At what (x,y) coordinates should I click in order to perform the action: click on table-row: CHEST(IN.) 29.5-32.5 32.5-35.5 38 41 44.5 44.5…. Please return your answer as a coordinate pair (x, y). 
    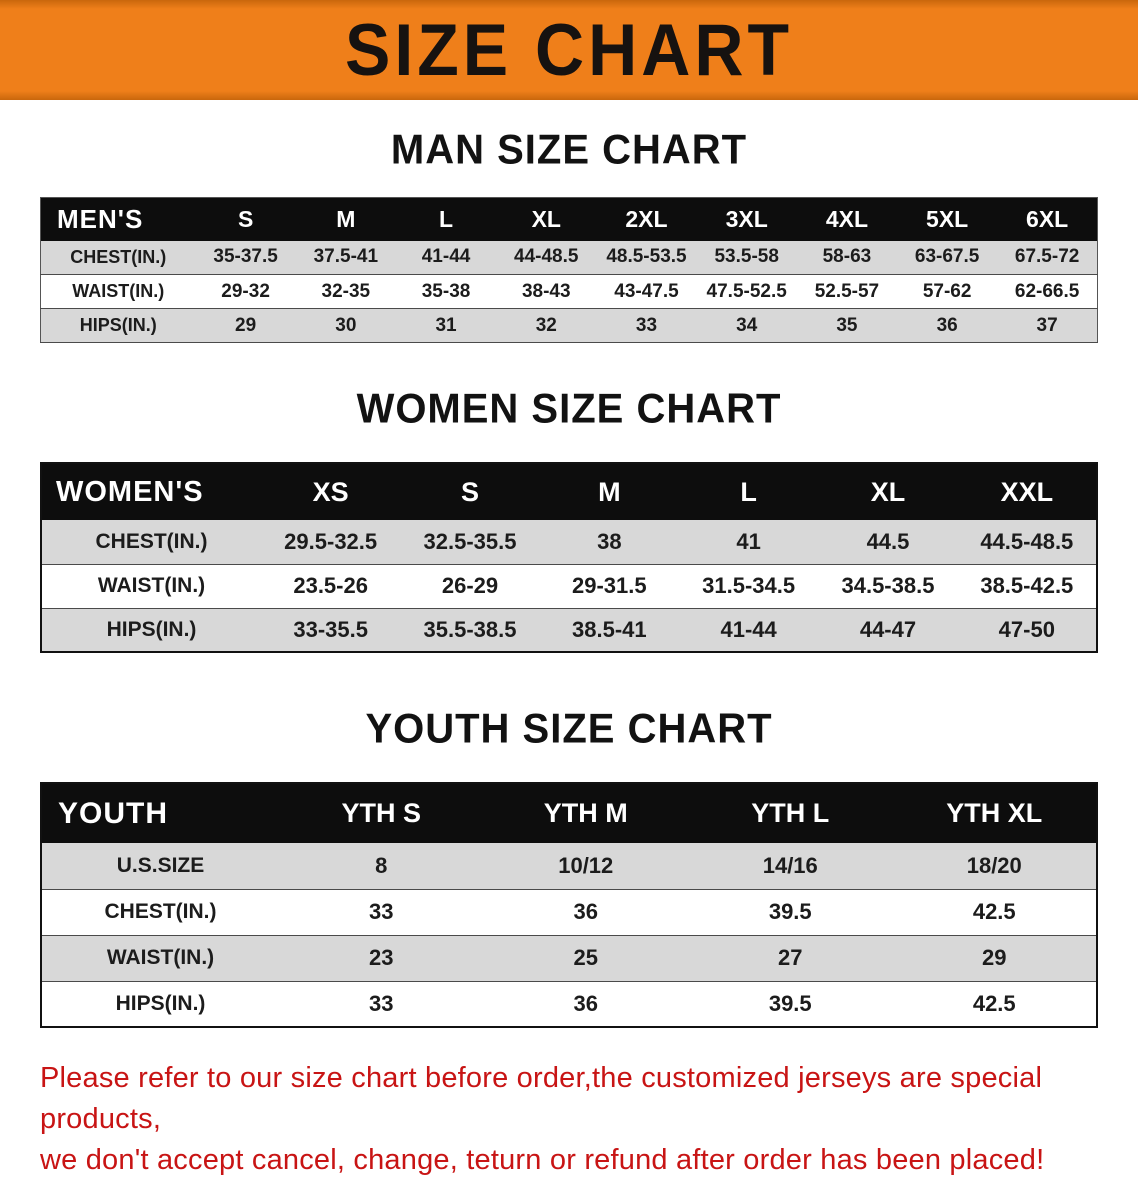
    Looking at the image, I should click on (569, 542).